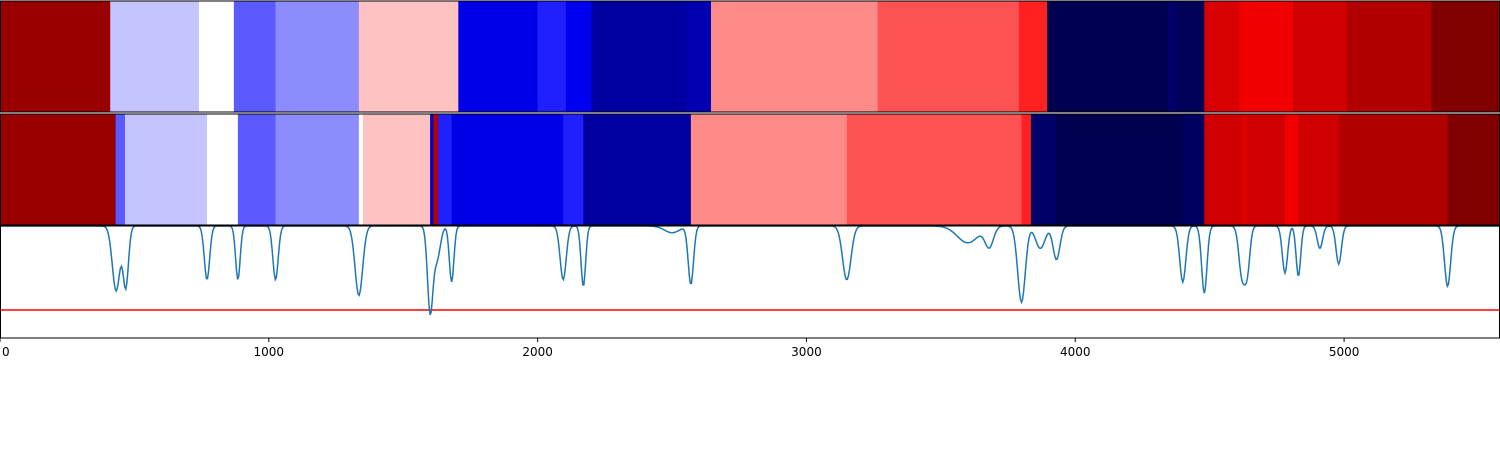 The image size is (1500, 450). Describe the element at coordinates (269, 352) in the screenshot. I see `x-tick-label-1: 1000` at that location.